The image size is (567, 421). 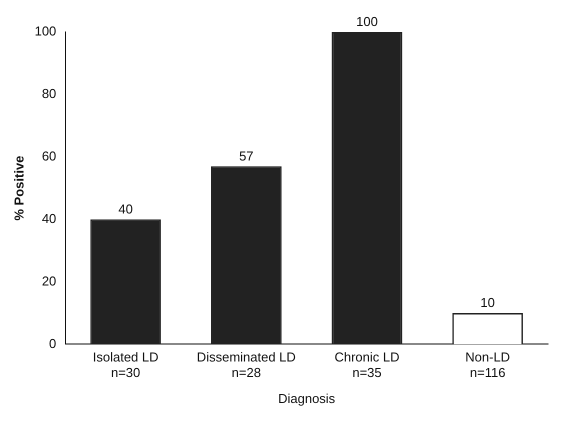 What do you see at coordinates (307, 398) in the screenshot?
I see `x-axis-title: Diagnosis` at bounding box center [307, 398].